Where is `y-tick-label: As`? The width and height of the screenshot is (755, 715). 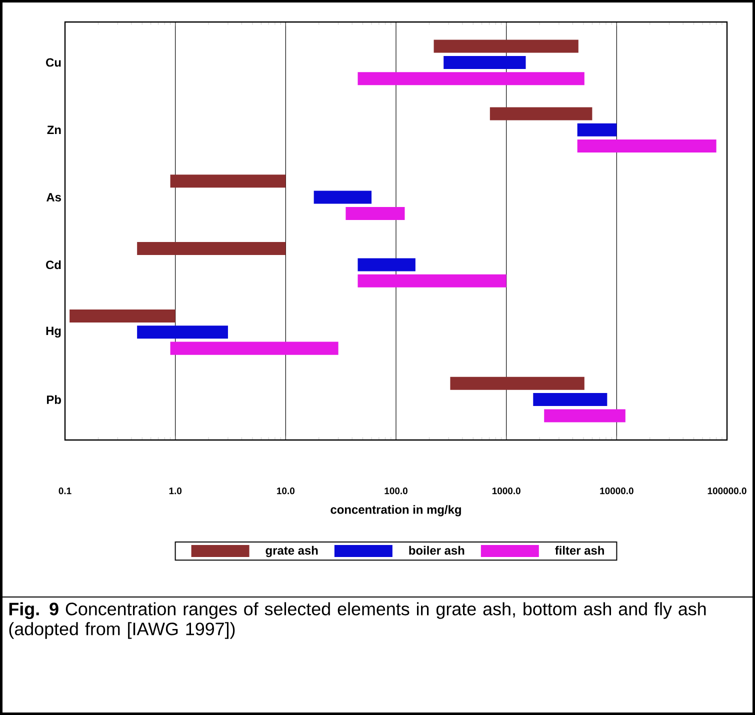 y-tick-label: As is located at coordinates (53, 197).